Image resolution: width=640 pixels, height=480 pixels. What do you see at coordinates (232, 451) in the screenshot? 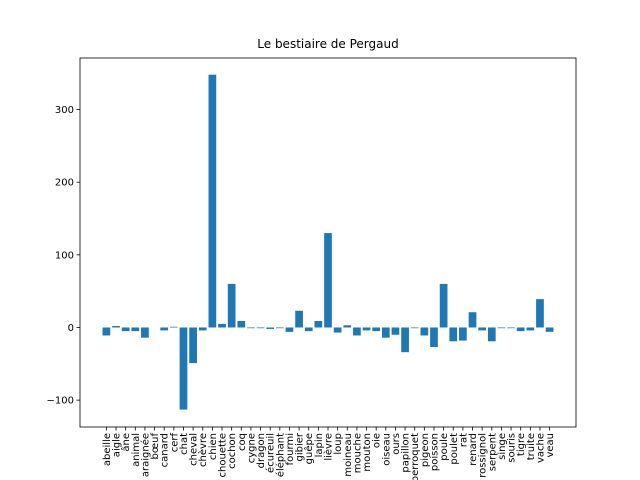
I see `x-tick-label: cochon` at bounding box center [232, 451].